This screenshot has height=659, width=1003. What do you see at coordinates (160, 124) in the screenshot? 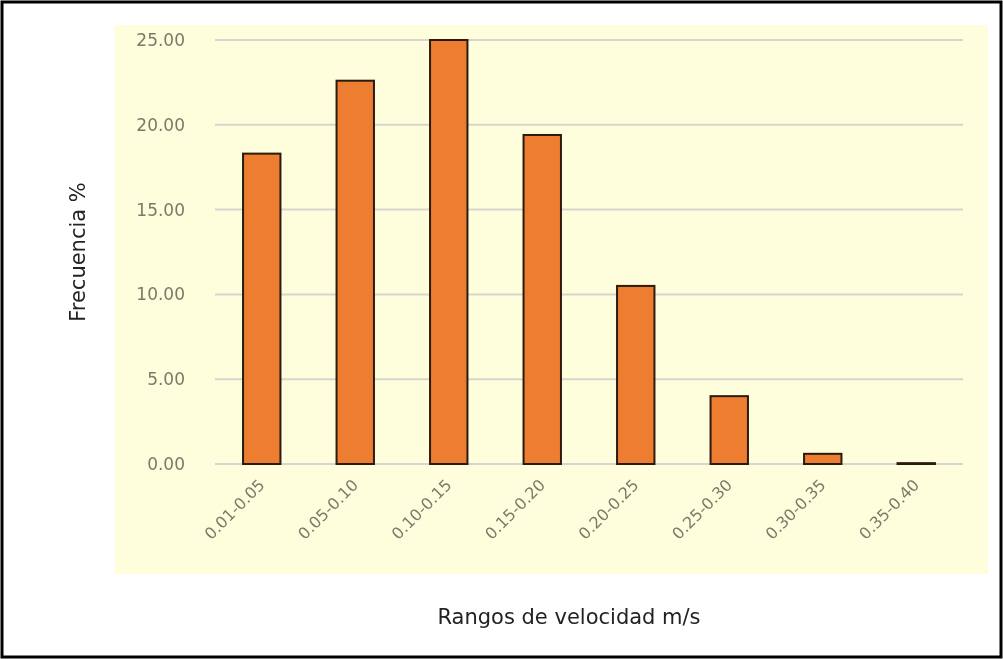
I see `y-tick-label: 20.00` at bounding box center [160, 124].